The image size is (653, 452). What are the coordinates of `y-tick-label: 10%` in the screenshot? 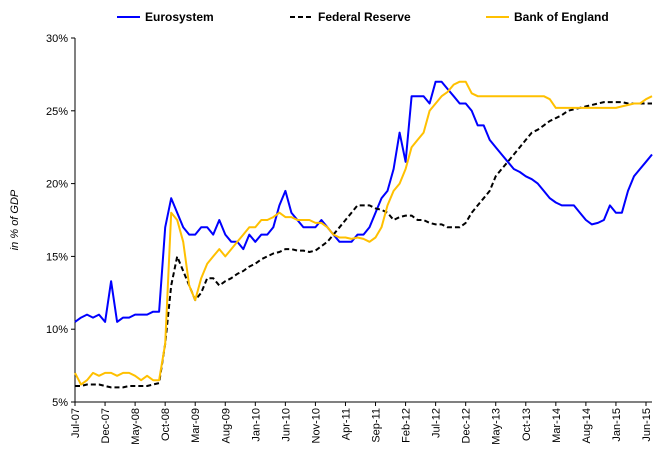 It's located at (57, 330).